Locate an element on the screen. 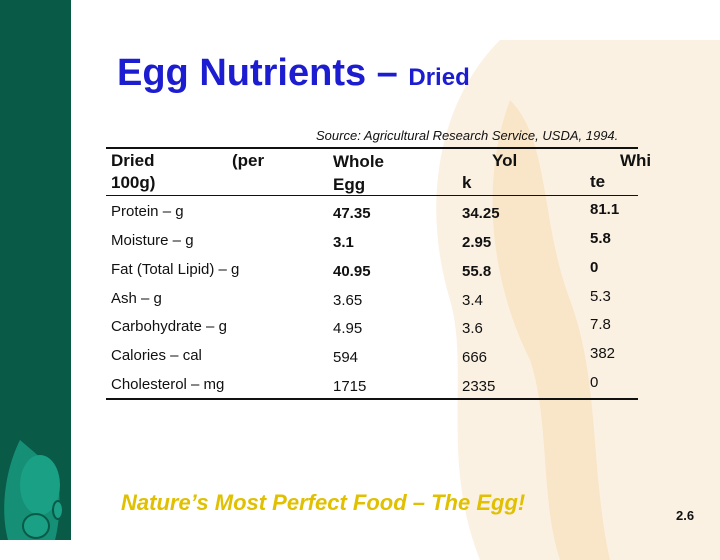 Image resolution: width=720 pixels, height=560 pixels. header-cell: (per is located at coordinates (248, 160).